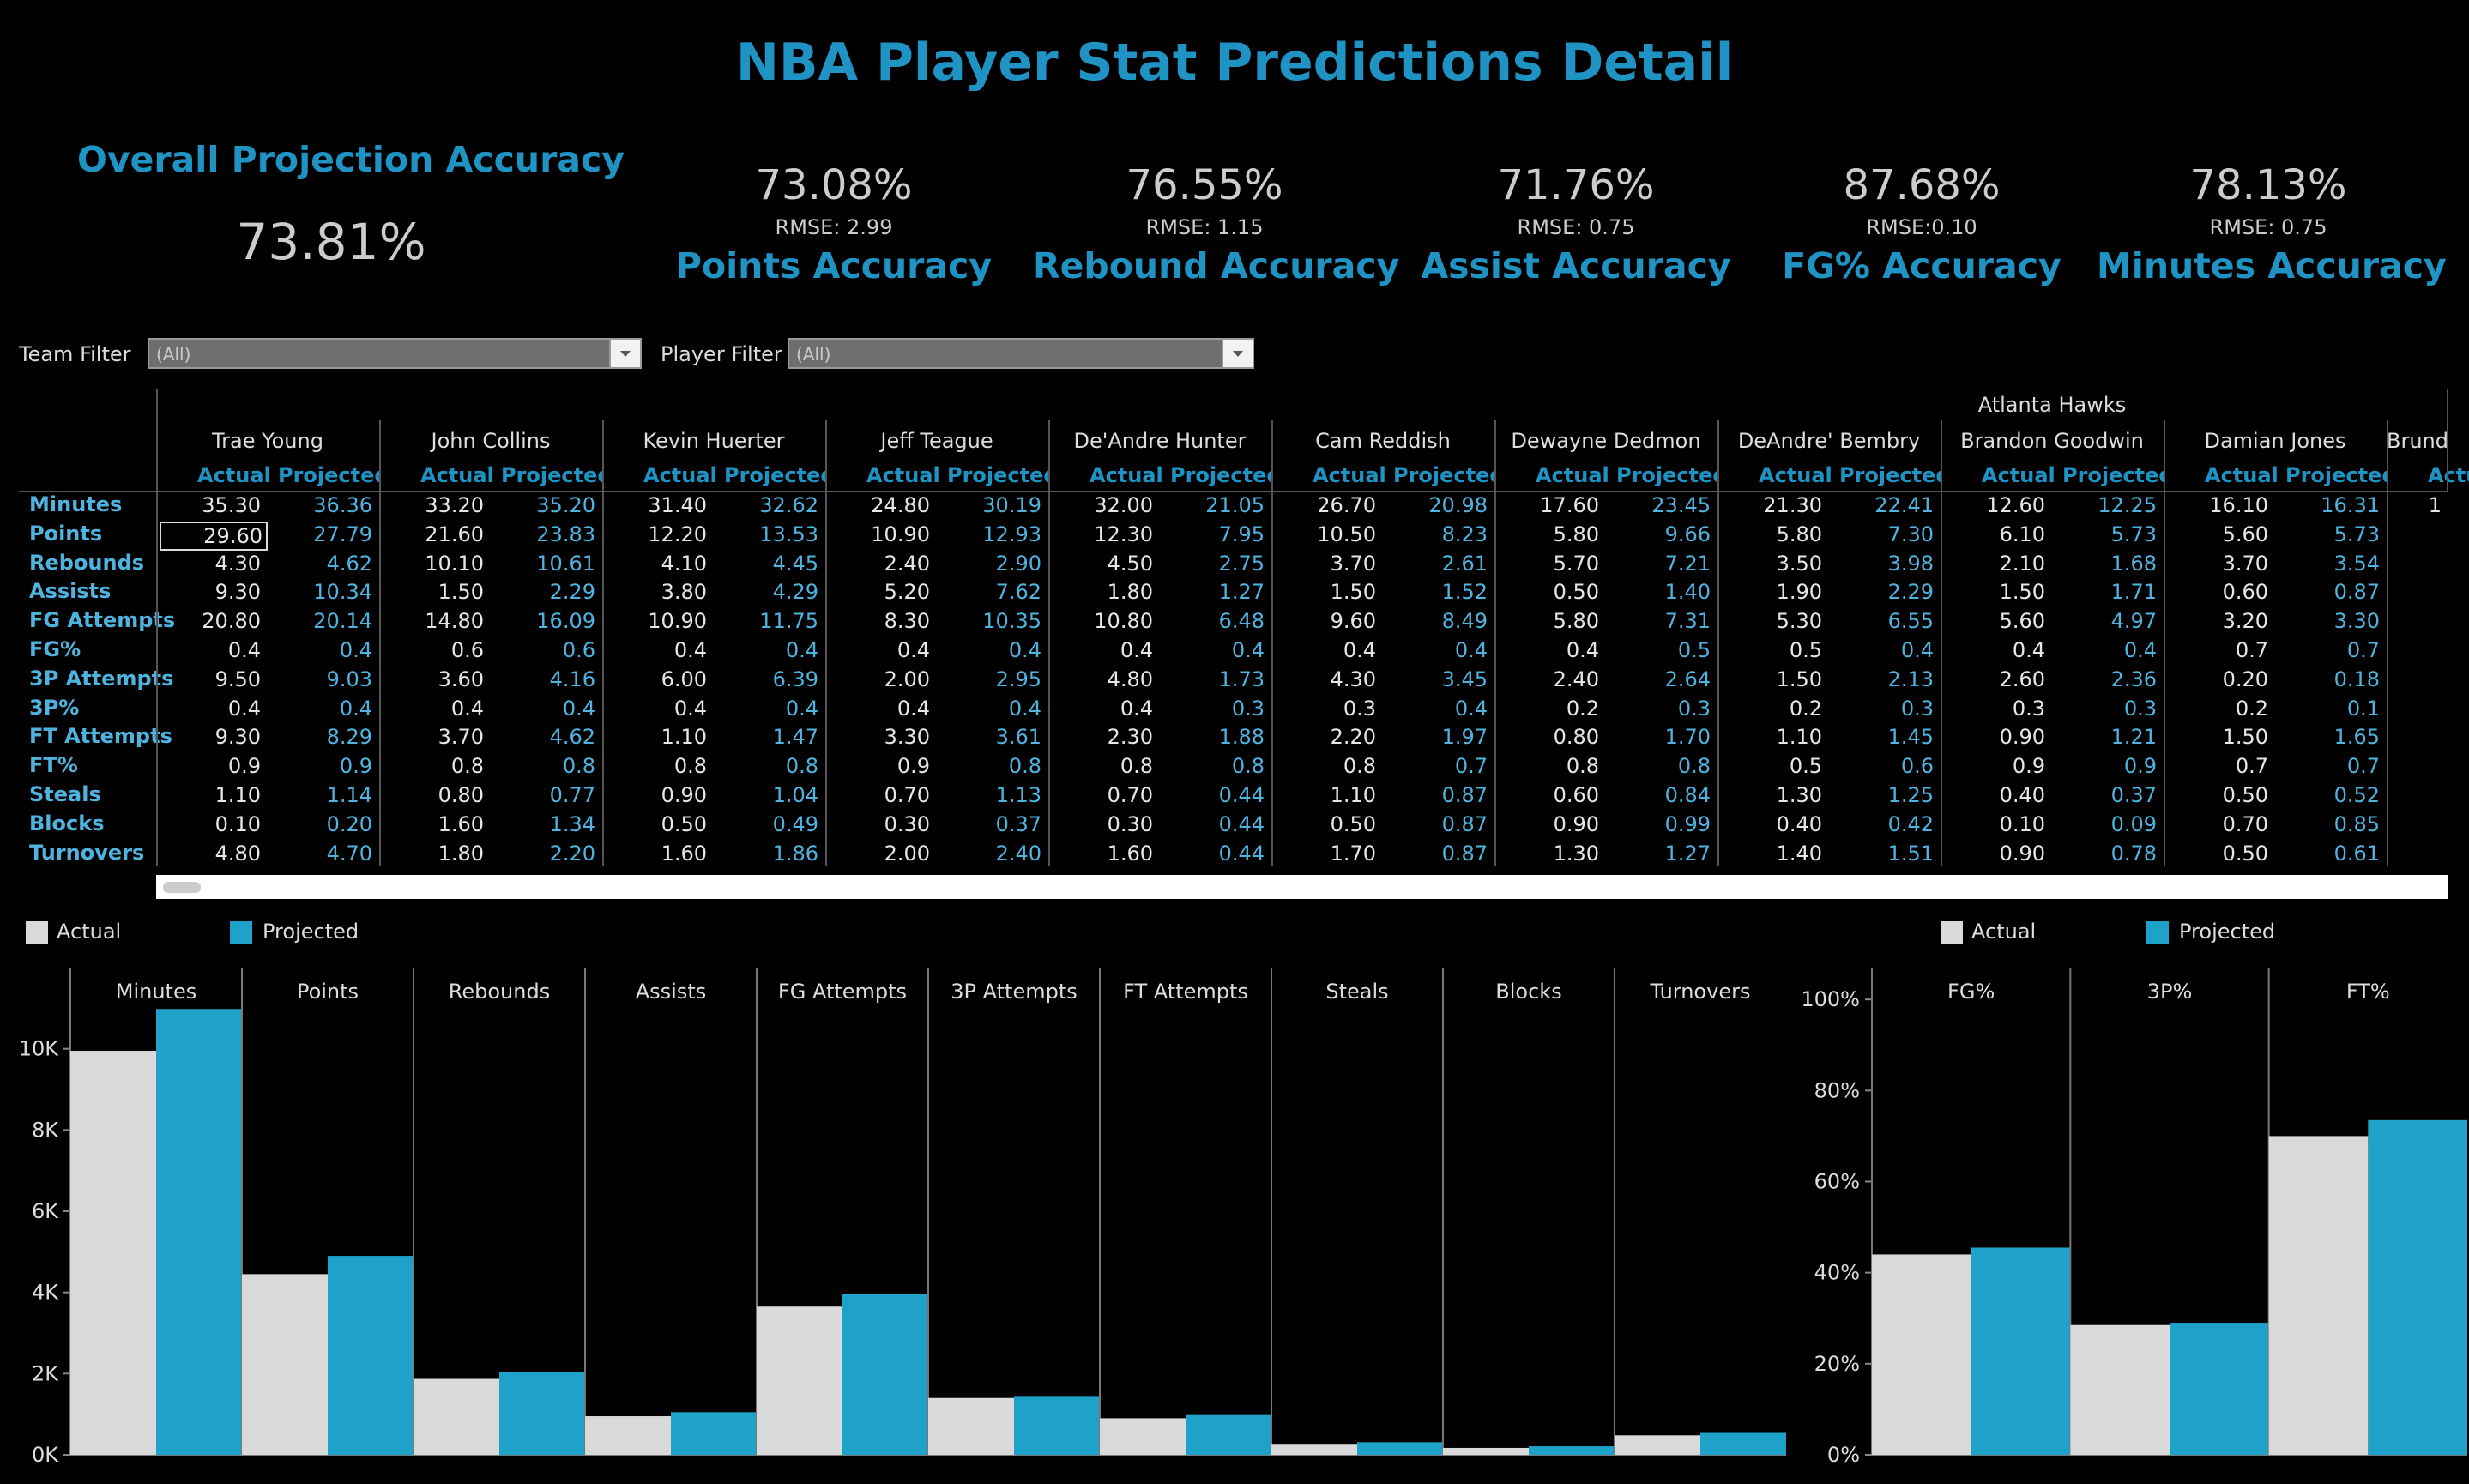 This screenshot has height=1484, width=2469. Describe the element at coordinates (1241, 737) in the screenshot. I see `projected-cell: 1.88` at that location.